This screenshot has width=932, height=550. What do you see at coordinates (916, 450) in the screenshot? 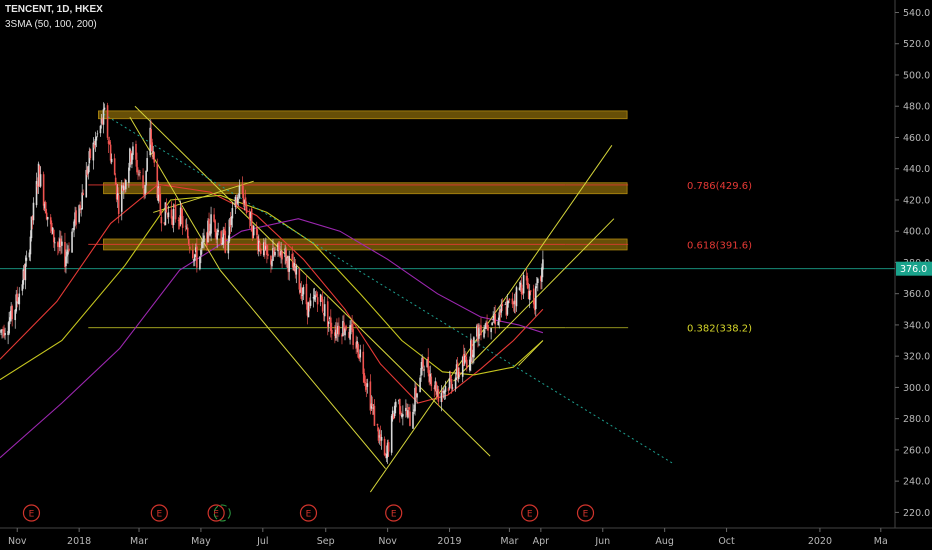
I see `y-tick-label: 260.0` at bounding box center [916, 450].